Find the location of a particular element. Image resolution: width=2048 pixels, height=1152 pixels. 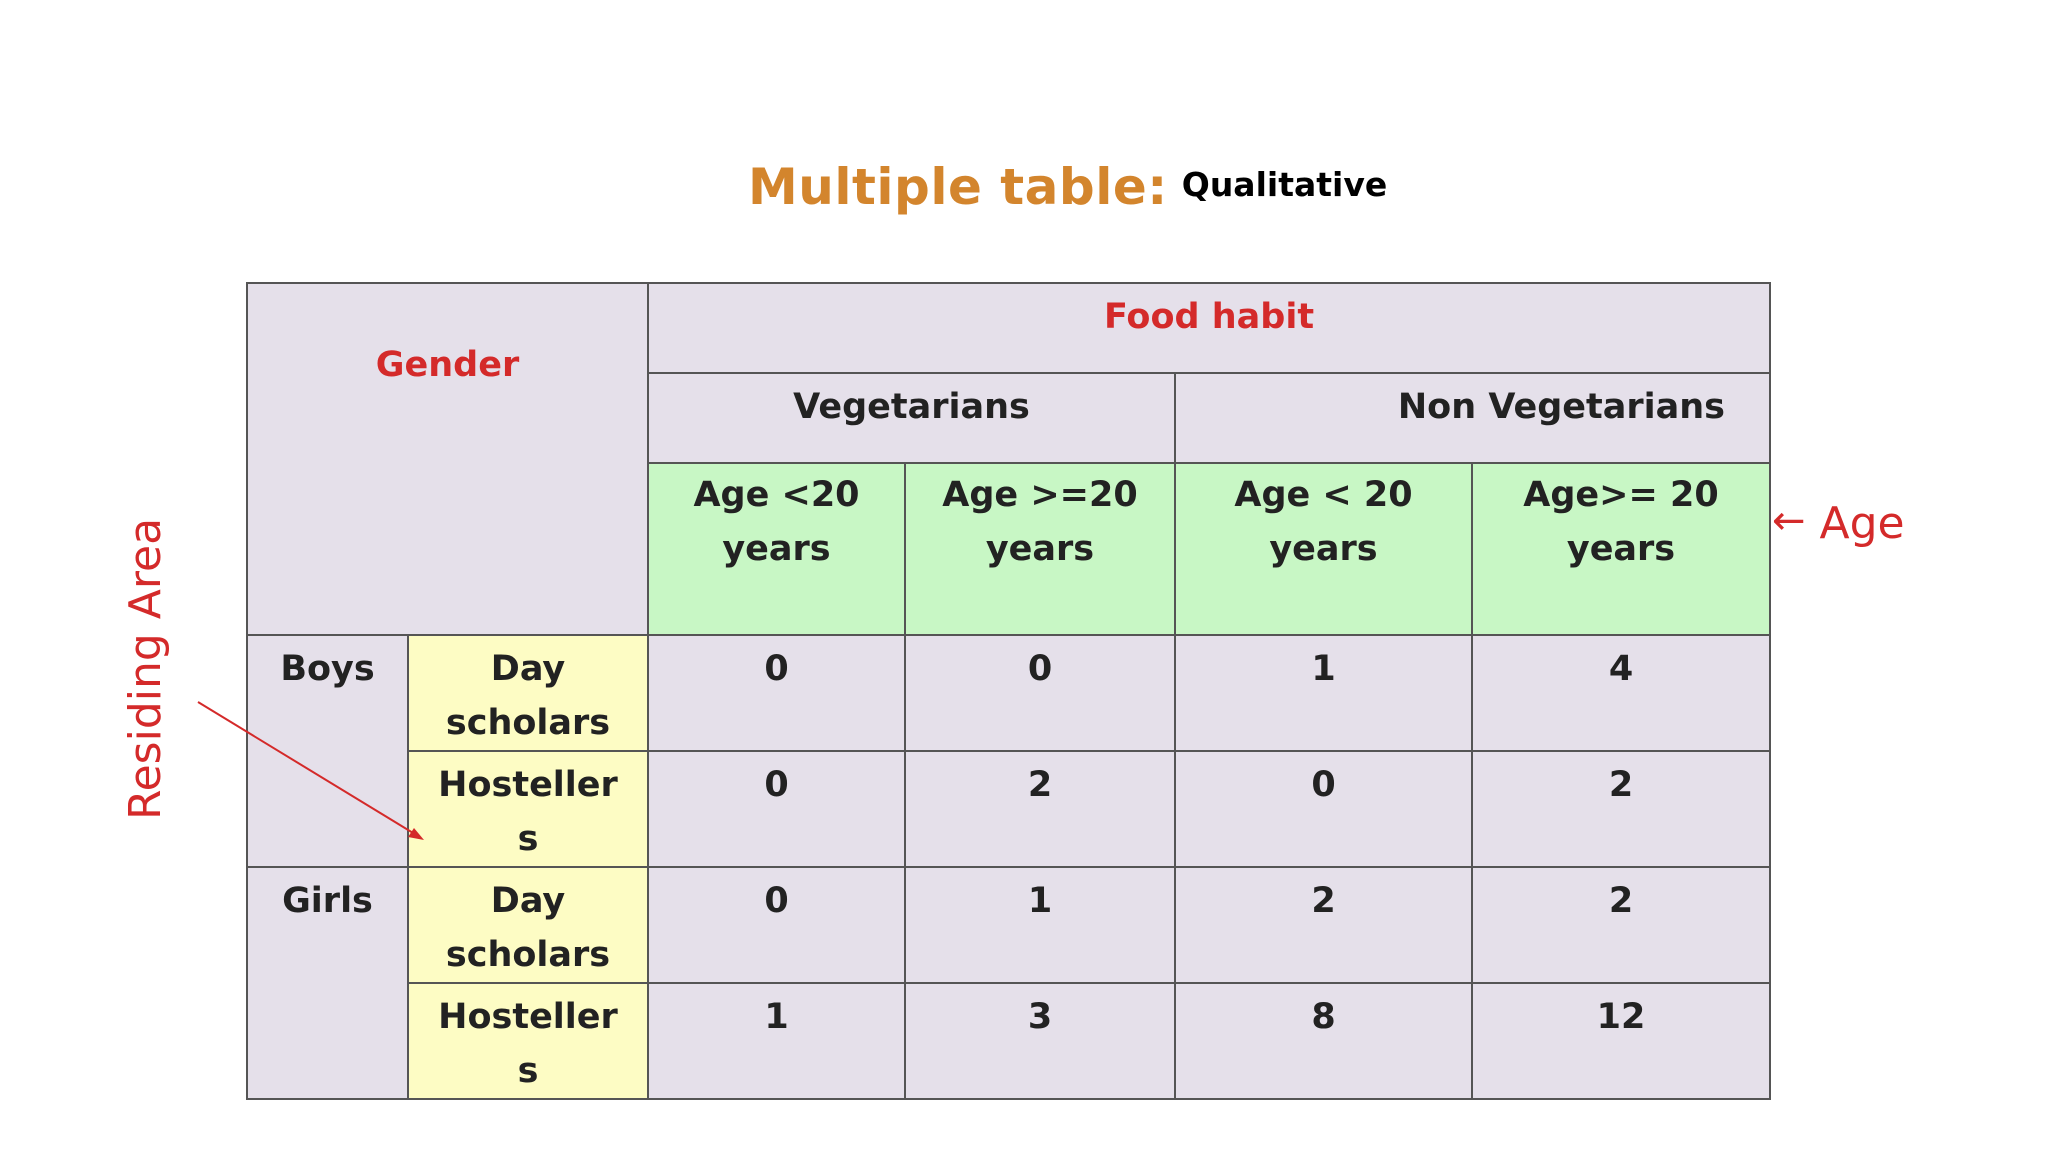

age-header-veg-20-plus: Age >=20 years is located at coordinates (1040, 549).